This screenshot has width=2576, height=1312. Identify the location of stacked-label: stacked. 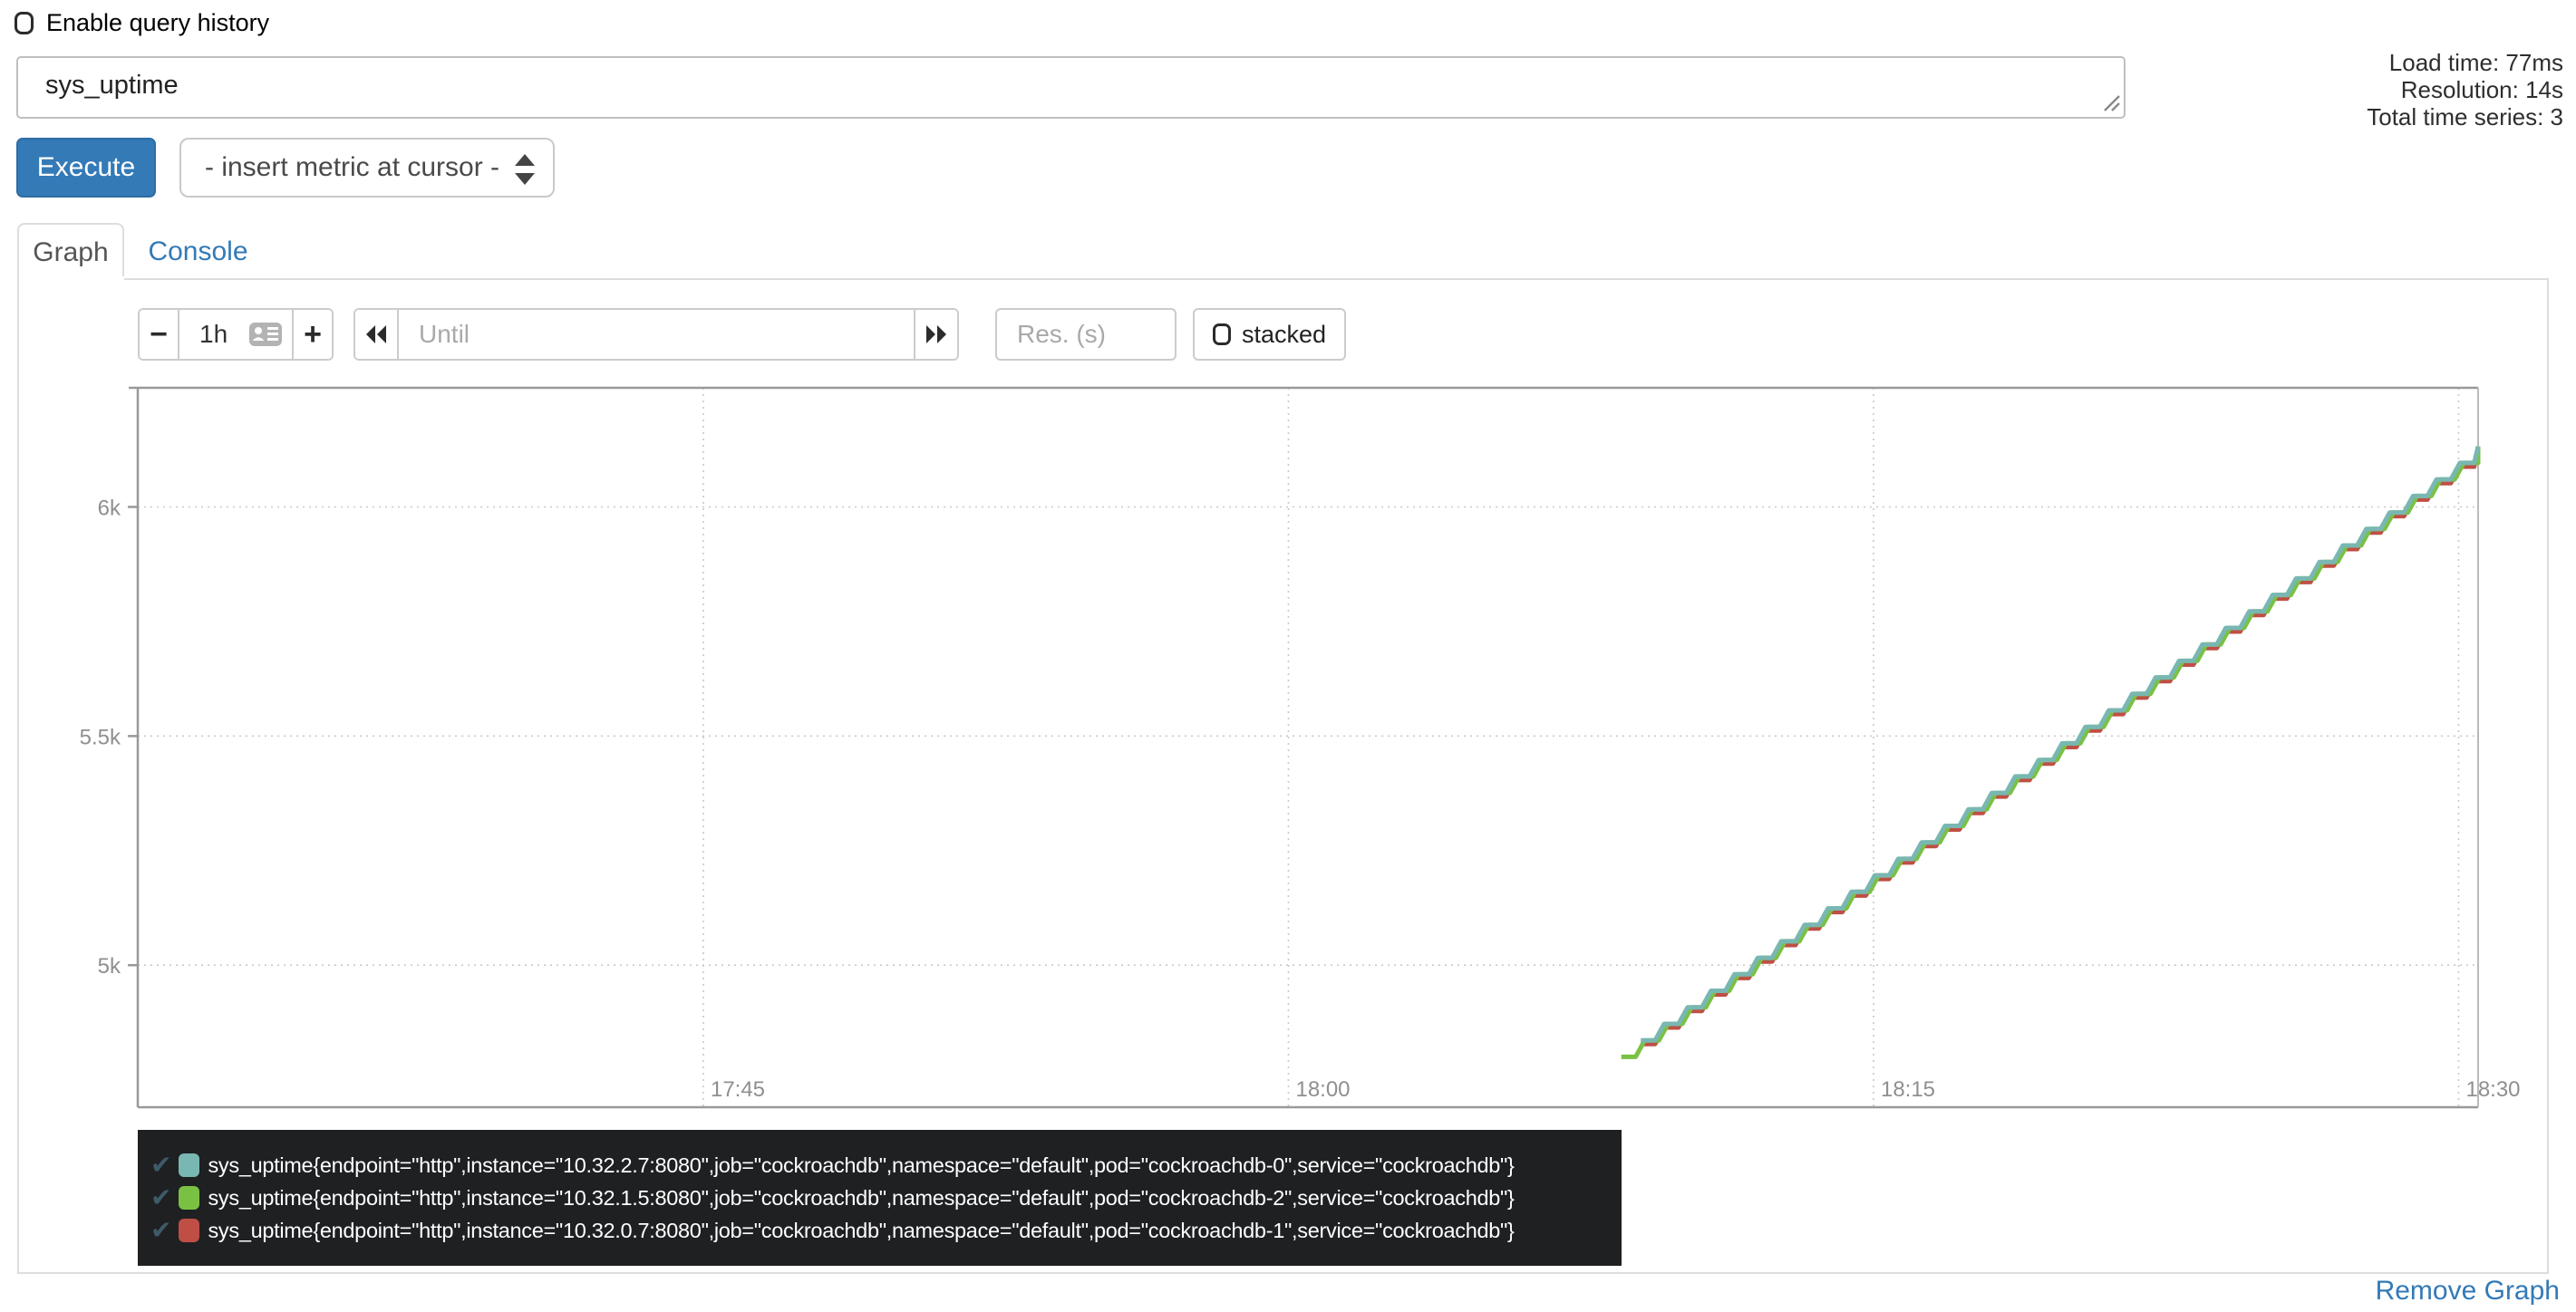
(1284, 334).